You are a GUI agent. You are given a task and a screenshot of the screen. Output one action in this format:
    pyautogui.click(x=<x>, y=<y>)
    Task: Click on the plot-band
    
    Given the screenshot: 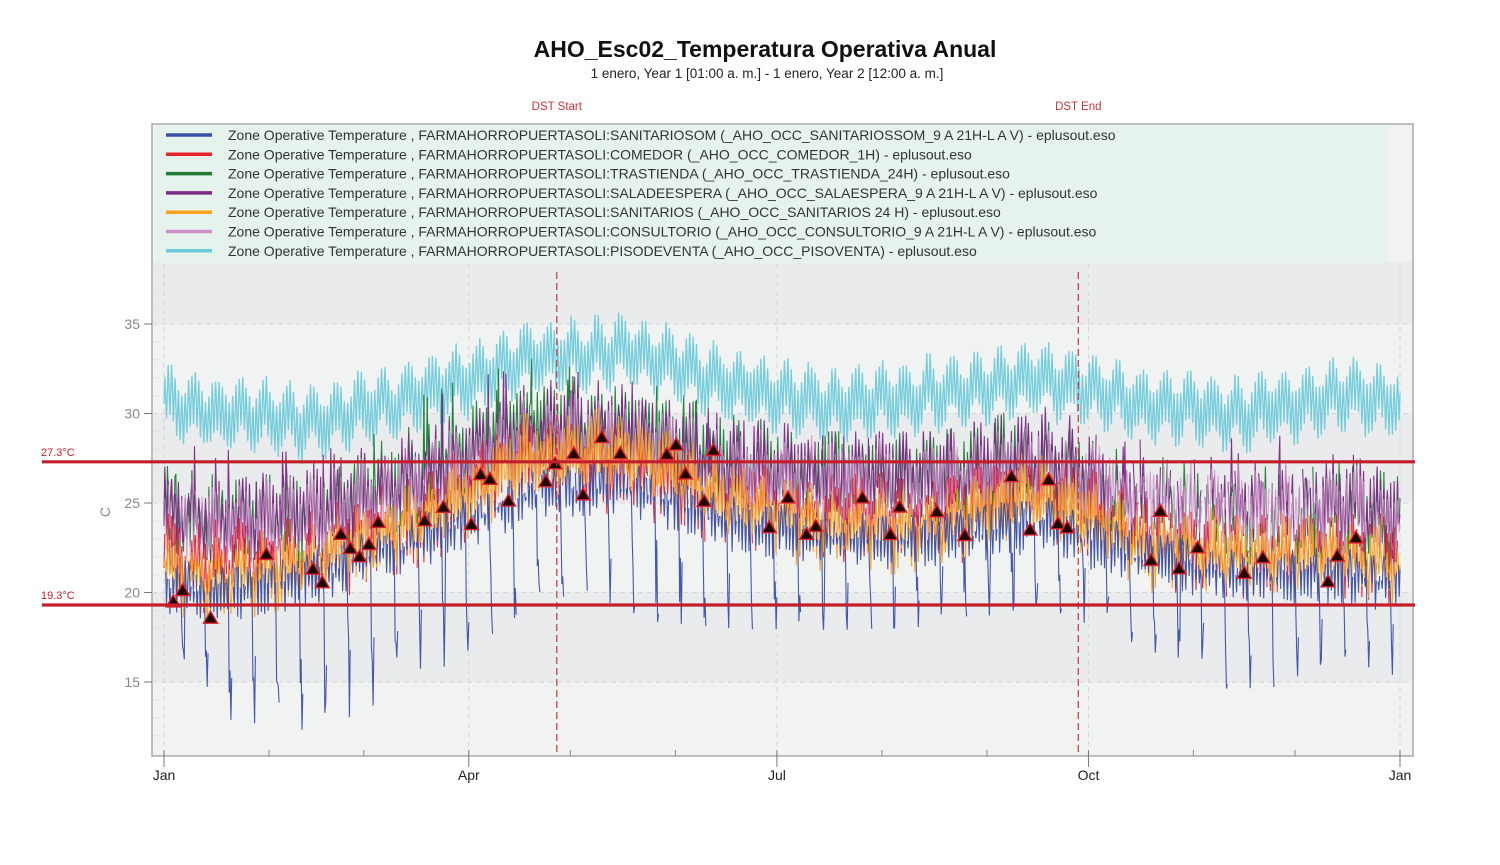 What is the action you would take?
    pyautogui.click(x=782, y=293)
    